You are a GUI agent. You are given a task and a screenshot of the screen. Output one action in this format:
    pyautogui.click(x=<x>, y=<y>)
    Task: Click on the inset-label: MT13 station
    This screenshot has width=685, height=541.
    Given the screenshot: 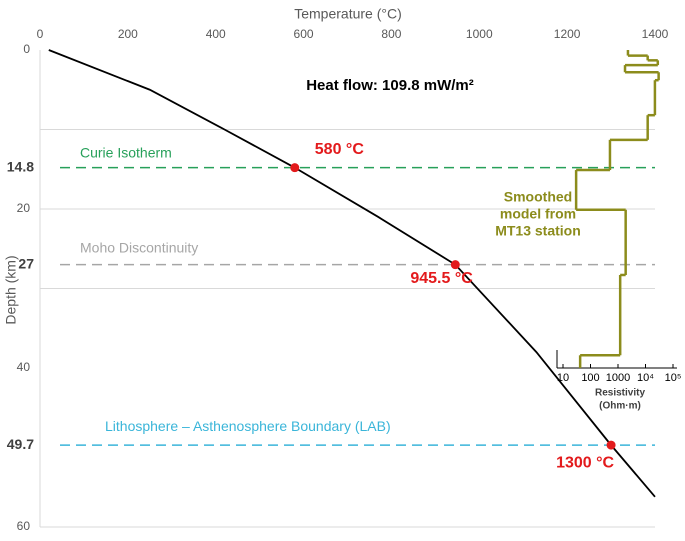 What is the action you would take?
    pyautogui.click(x=538, y=231)
    